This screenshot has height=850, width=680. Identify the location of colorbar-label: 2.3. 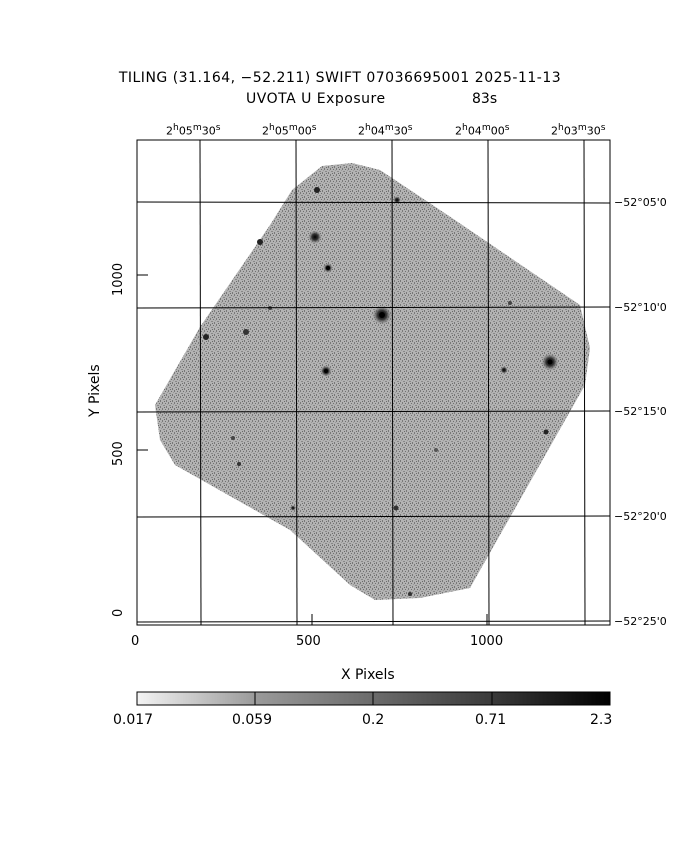
(601, 720).